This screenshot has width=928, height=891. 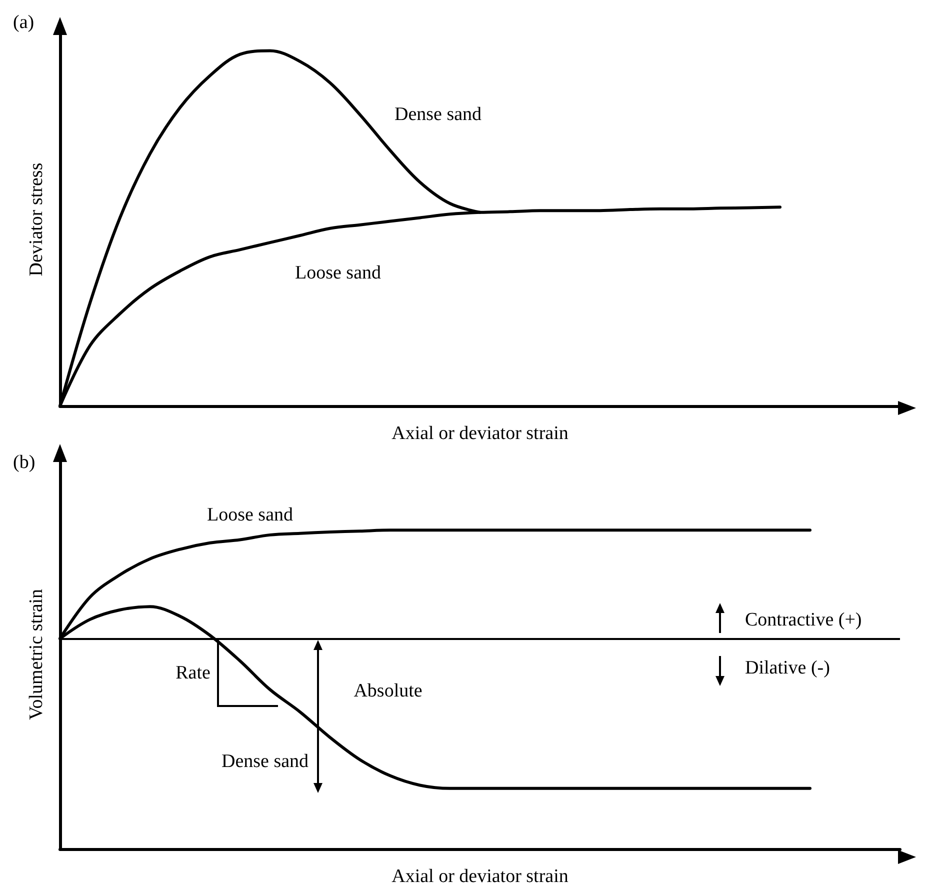 I want to click on annotation: Rate, so click(x=193, y=673).